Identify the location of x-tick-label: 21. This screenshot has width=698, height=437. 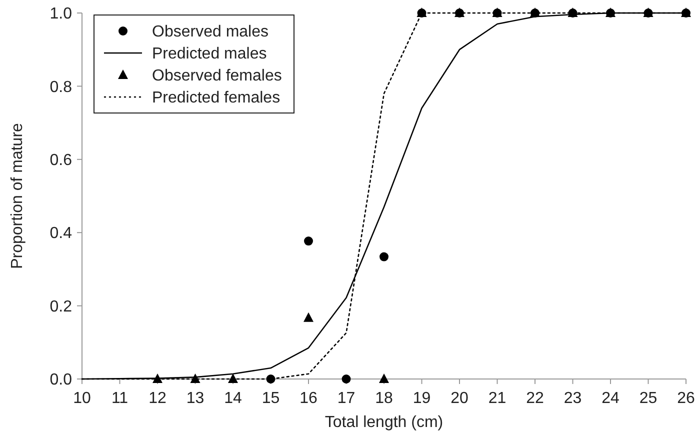
(497, 398).